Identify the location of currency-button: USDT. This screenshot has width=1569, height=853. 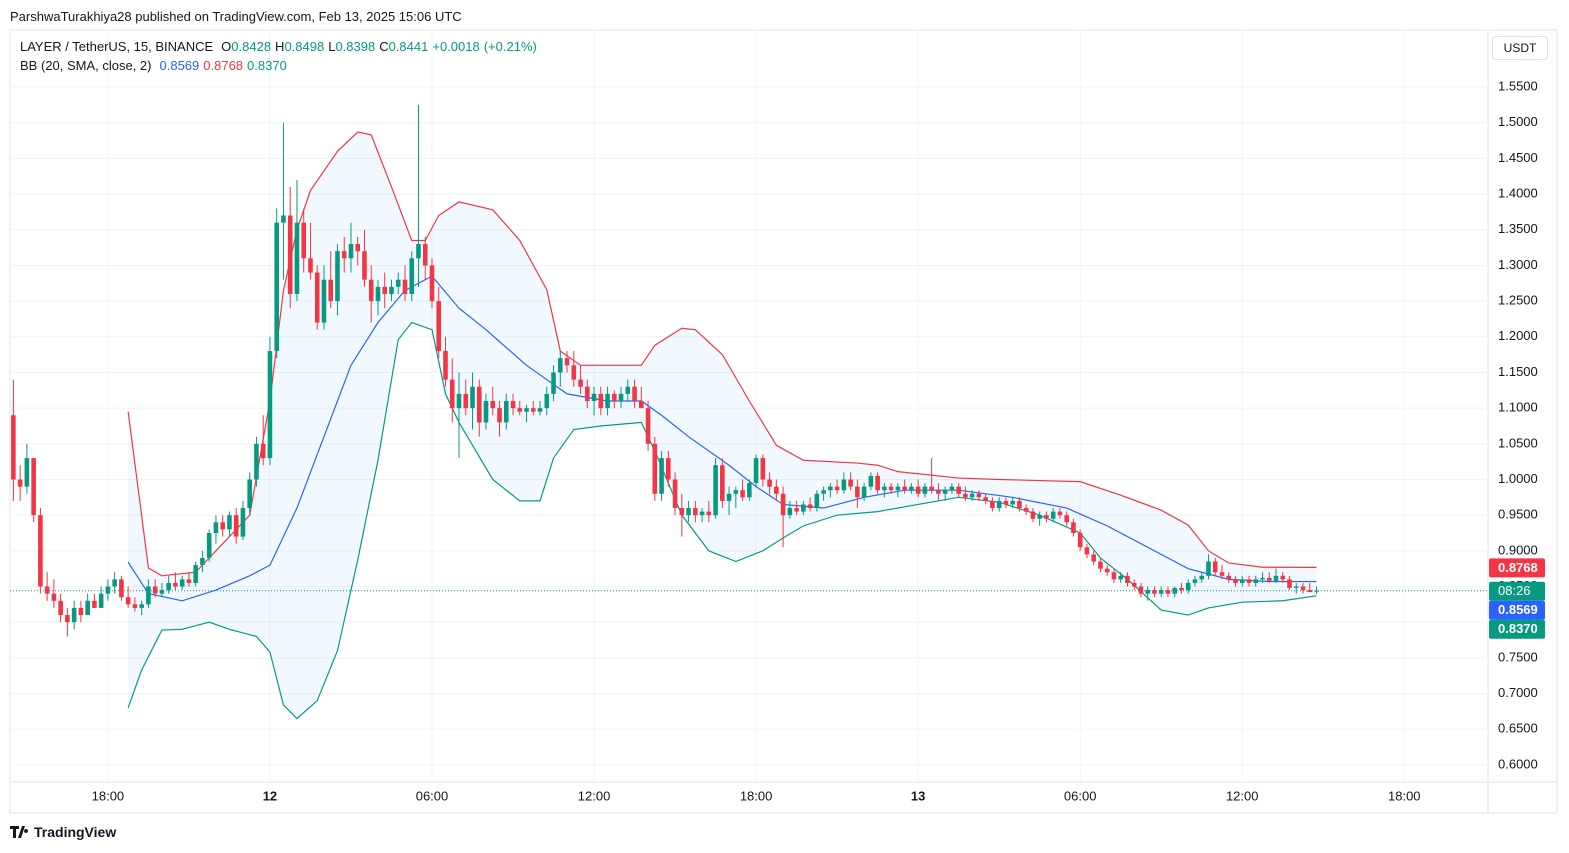
(1520, 48).